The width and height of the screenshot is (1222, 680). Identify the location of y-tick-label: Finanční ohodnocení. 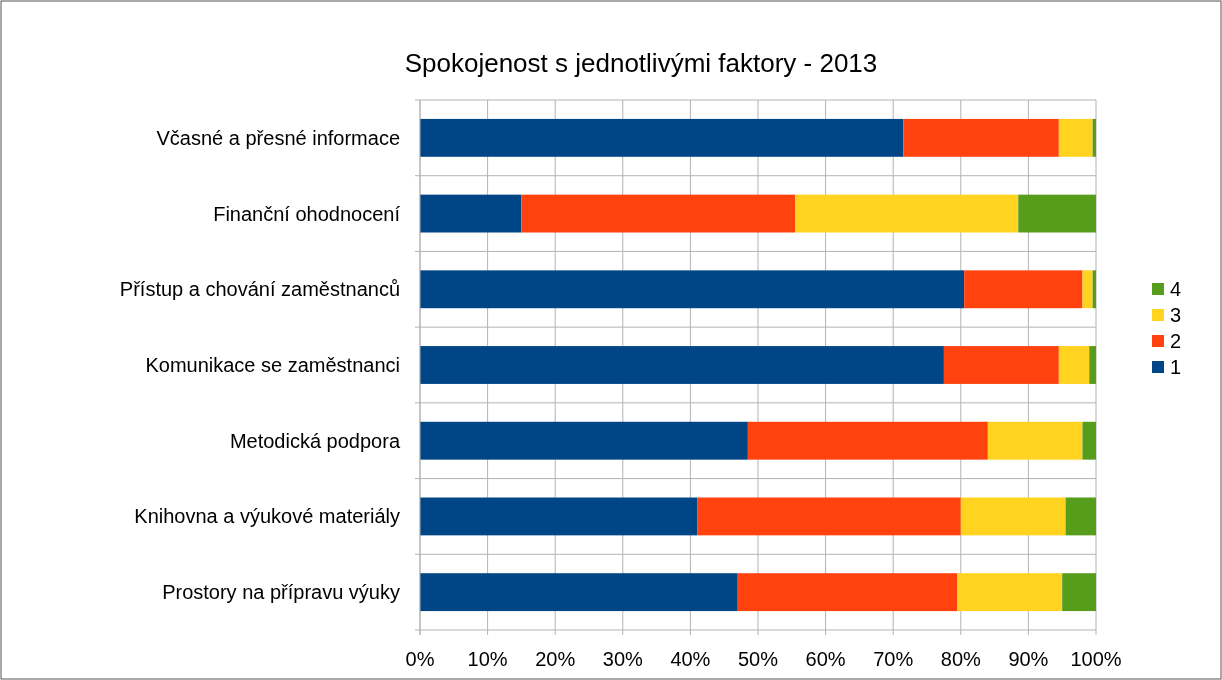
(307, 213).